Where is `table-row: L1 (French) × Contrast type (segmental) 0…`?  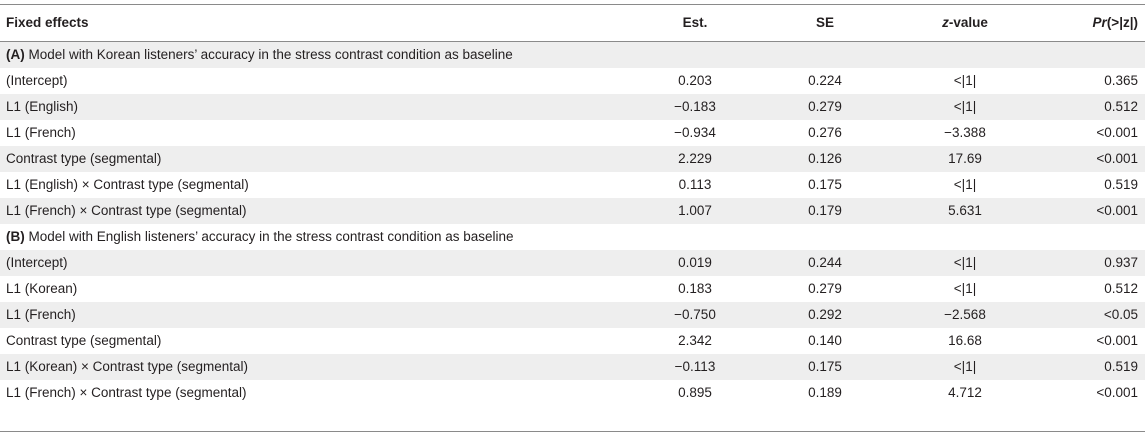 table-row: L1 (French) × Contrast type (segmental) 0… is located at coordinates (572, 393).